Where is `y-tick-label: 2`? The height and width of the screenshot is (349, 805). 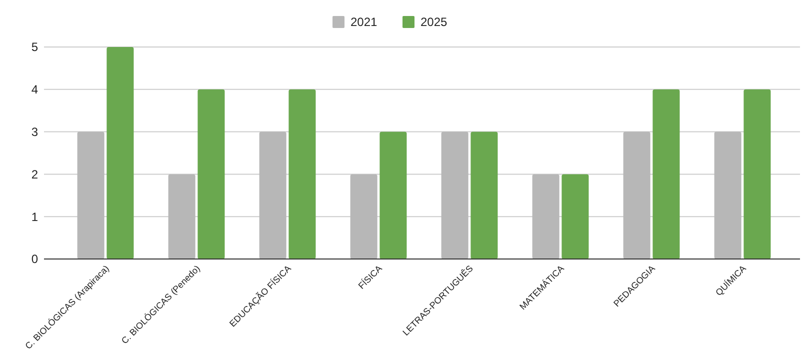 y-tick-label: 2 is located at coordinates (34, 174).